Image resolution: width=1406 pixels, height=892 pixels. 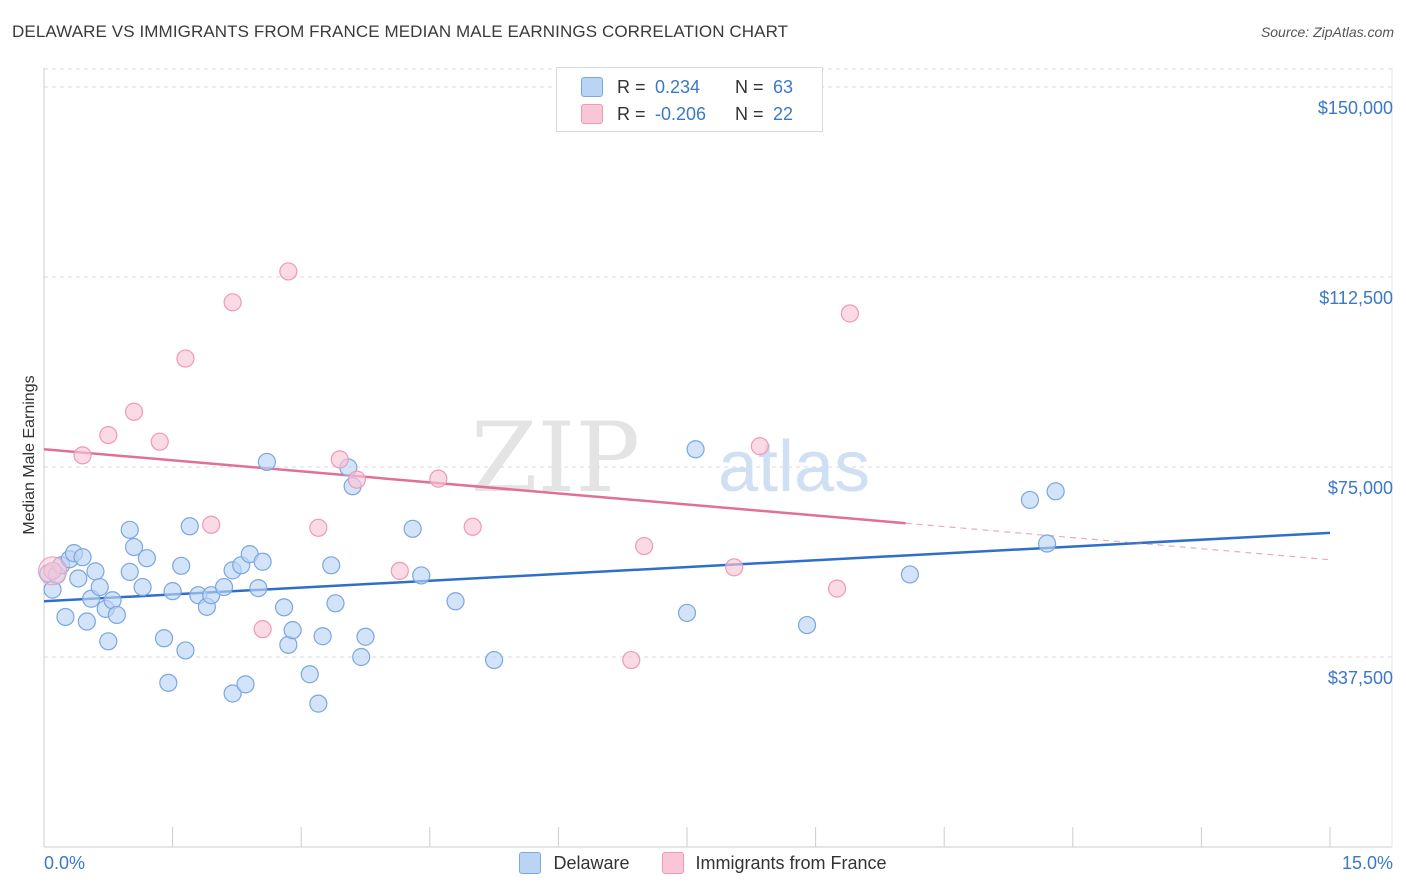 I want to click on france-point-large, so click(x=53, y=571).